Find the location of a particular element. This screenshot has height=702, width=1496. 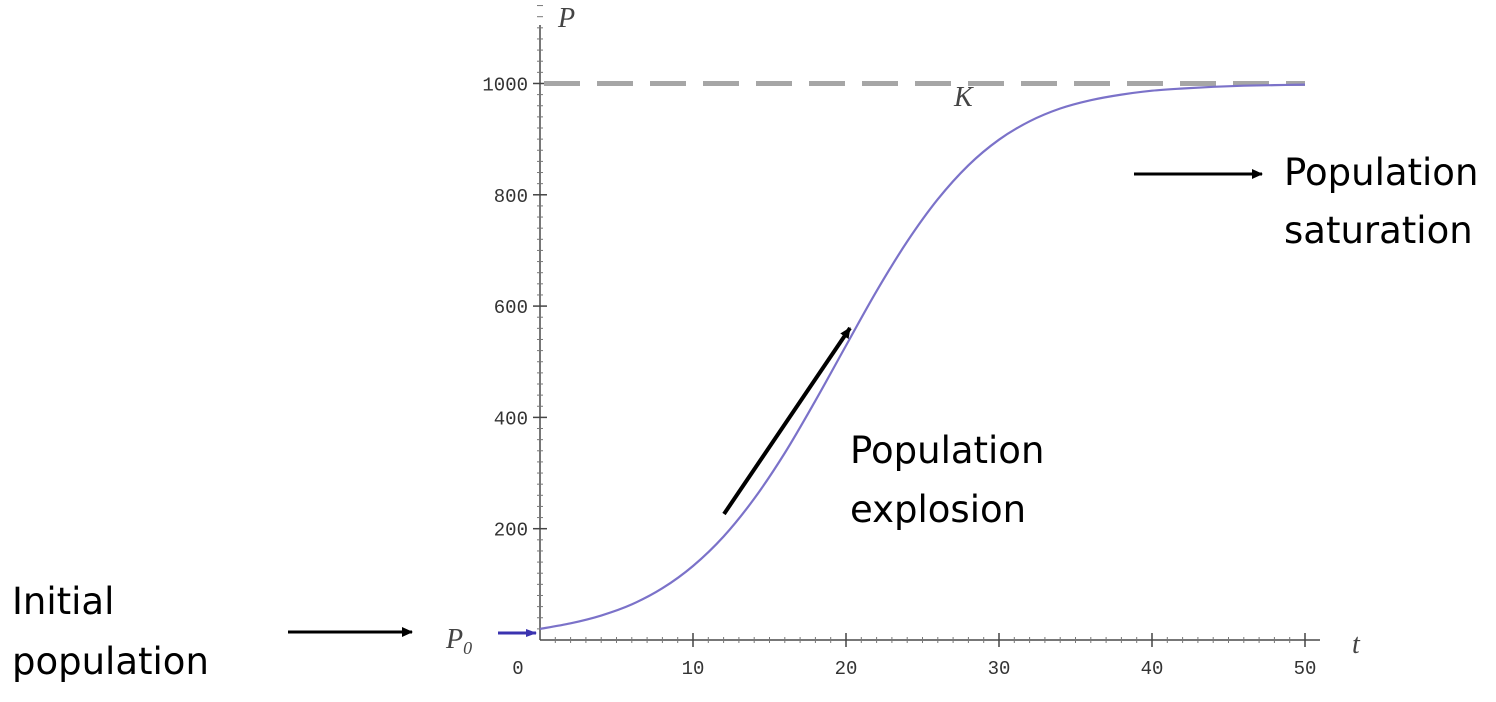

y-tick-label: 800 is located at coordinates (511, 197).